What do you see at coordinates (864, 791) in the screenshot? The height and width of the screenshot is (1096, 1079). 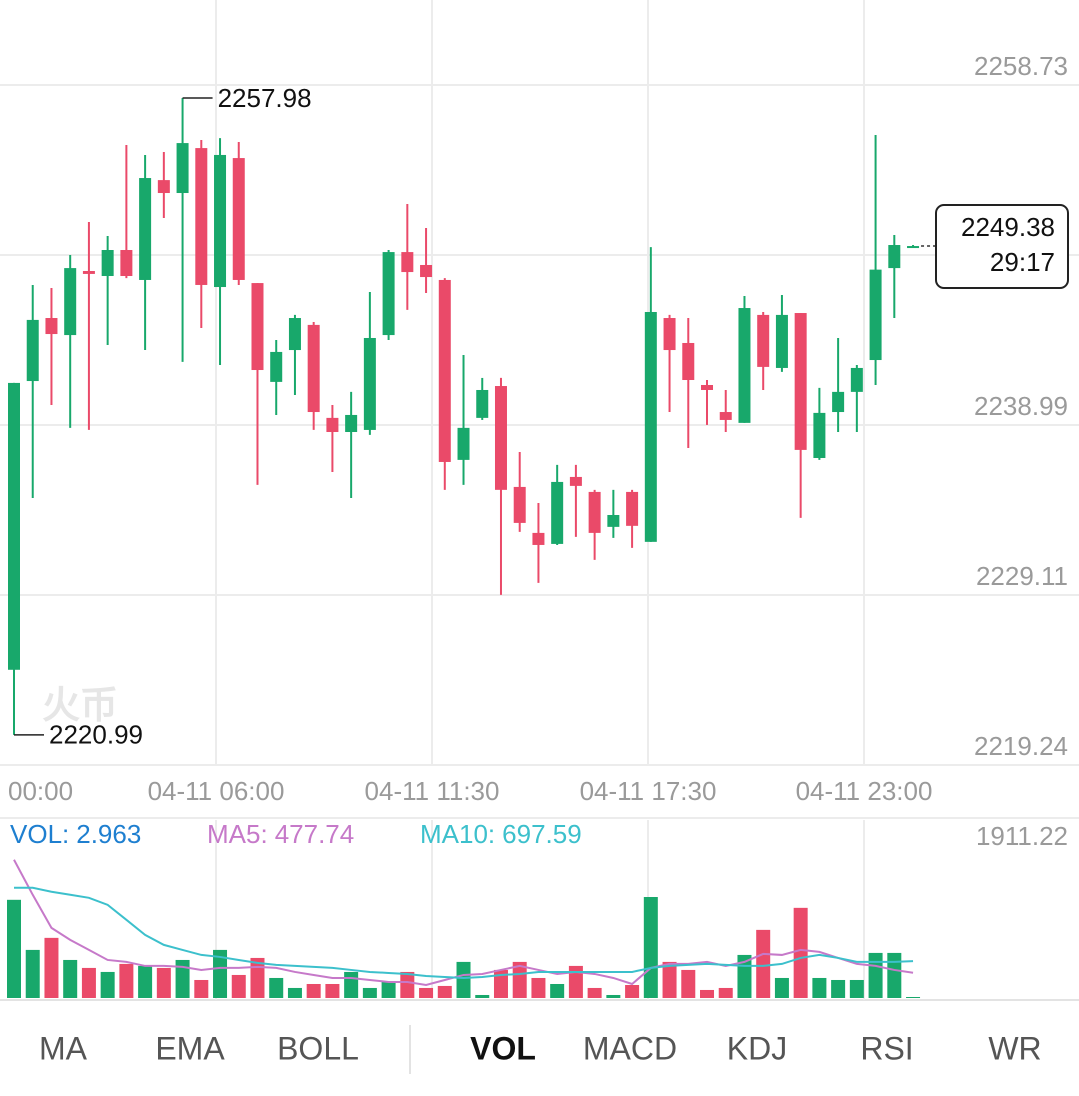 I see `x-tick-label: 04-11 23:00` at bounding box center [864, 791].